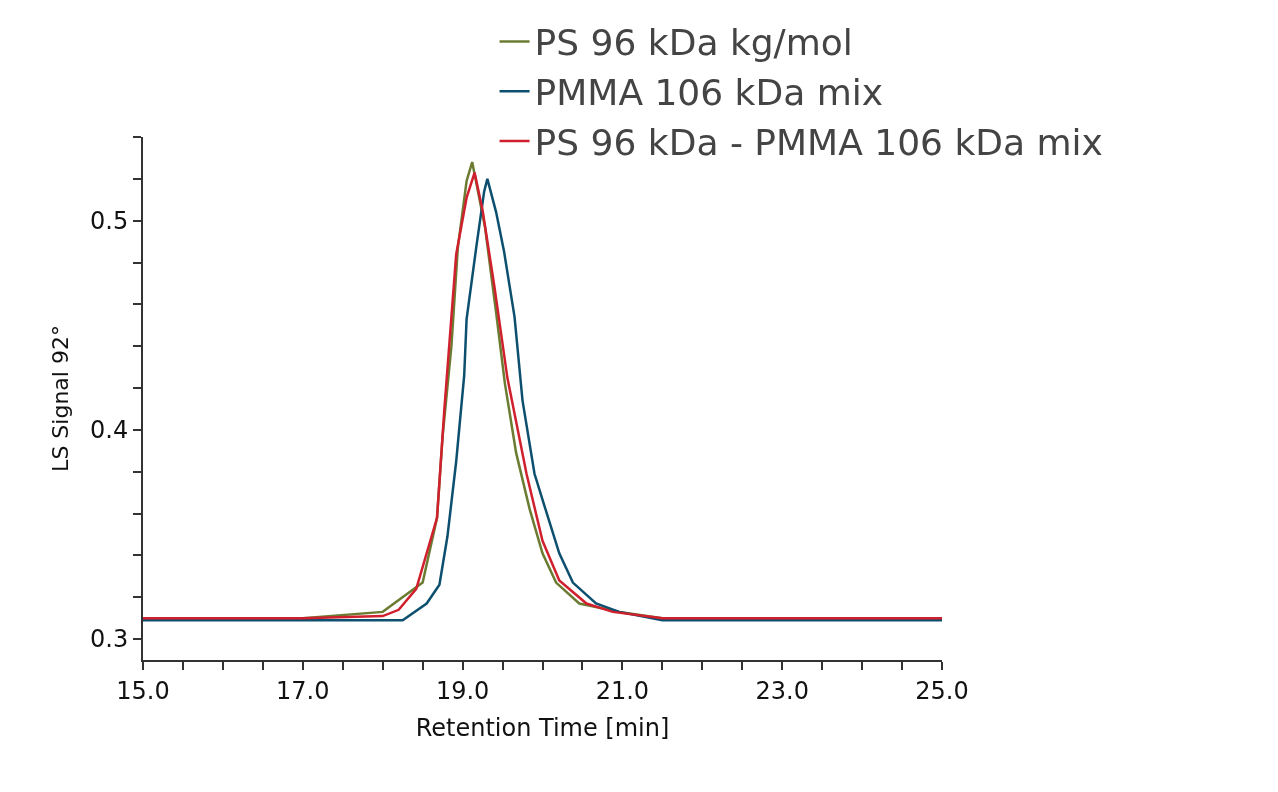 The height and width of the screenshot is (792, 1278). What do you see at coordinates (143, 690) in the screenshot?
I see `x-tick-label: 15.0` at bounding box center [143, 690].